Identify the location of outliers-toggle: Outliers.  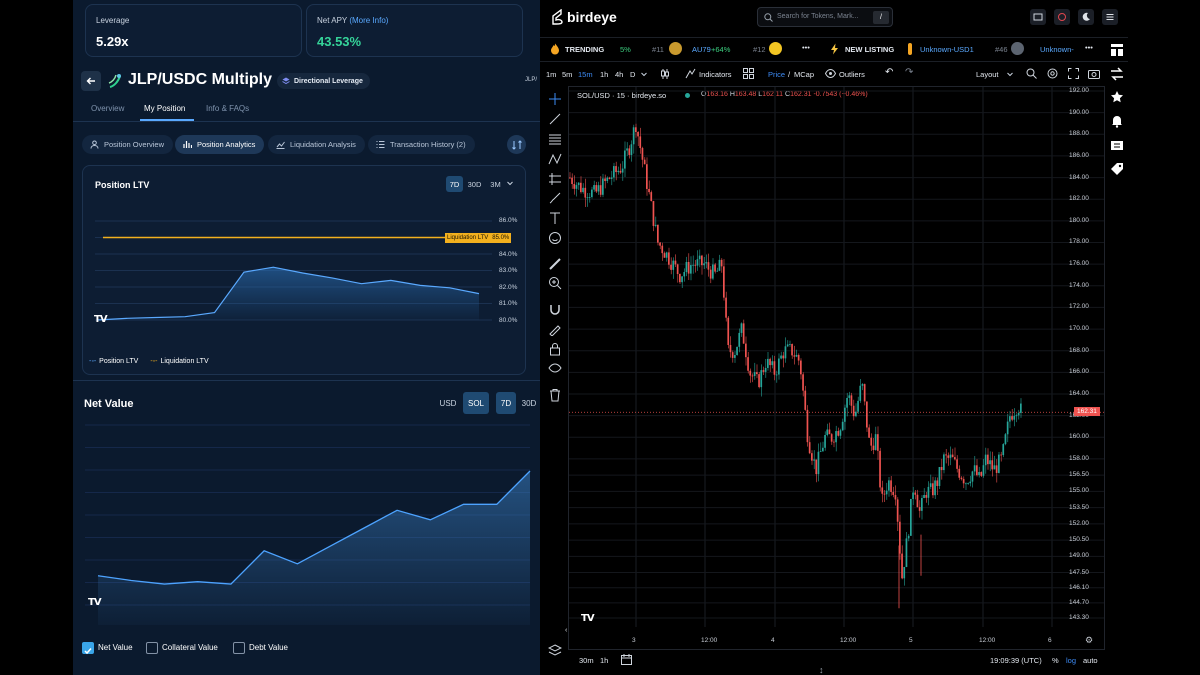
(852, 74).